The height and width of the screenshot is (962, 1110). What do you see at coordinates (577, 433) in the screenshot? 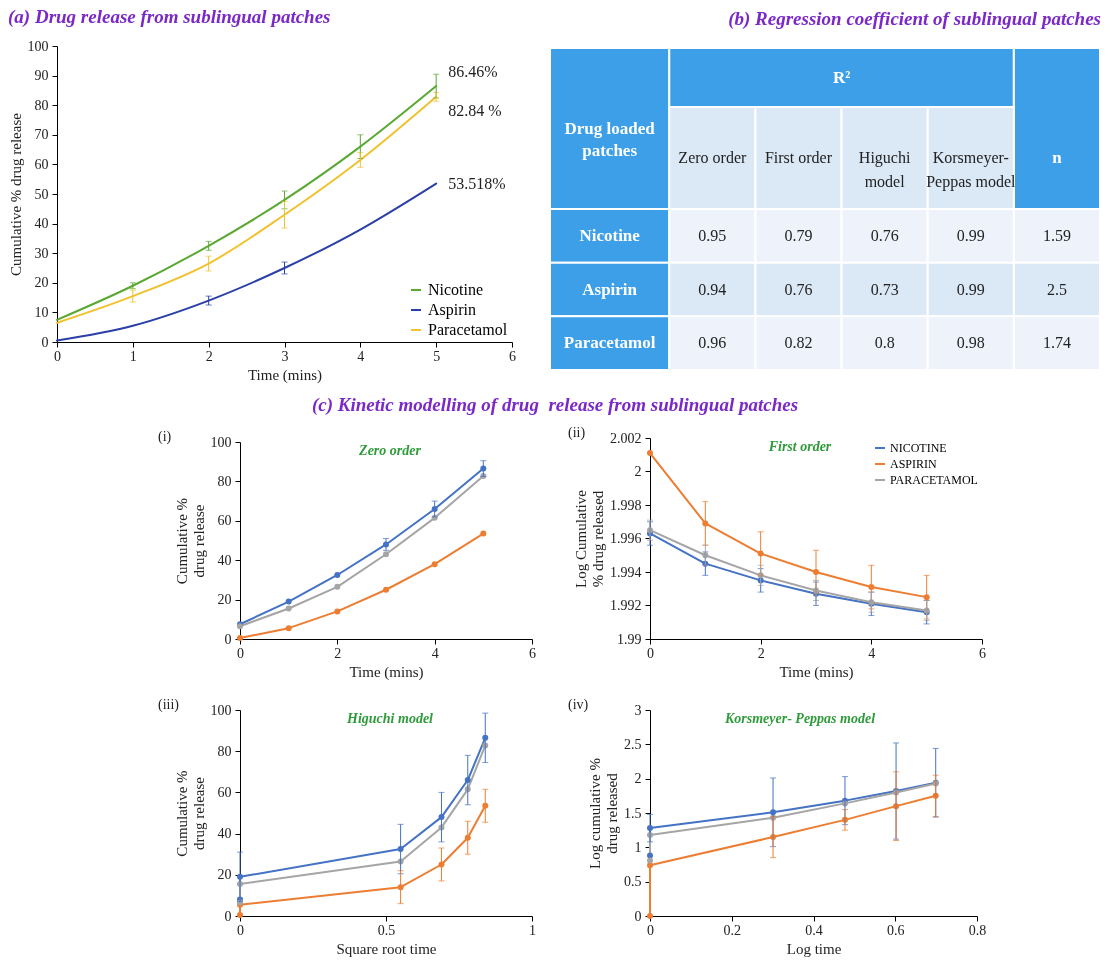
I see `text: (ii)` at bounding box center [577, 433].